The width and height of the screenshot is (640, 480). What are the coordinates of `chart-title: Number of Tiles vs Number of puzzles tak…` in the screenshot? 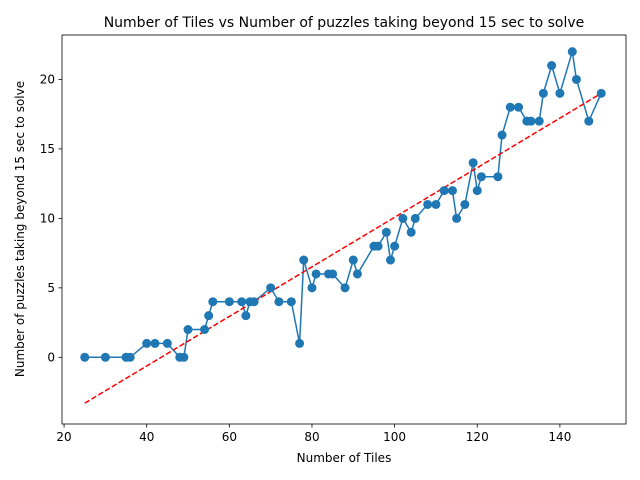 It's located at (344, 23).